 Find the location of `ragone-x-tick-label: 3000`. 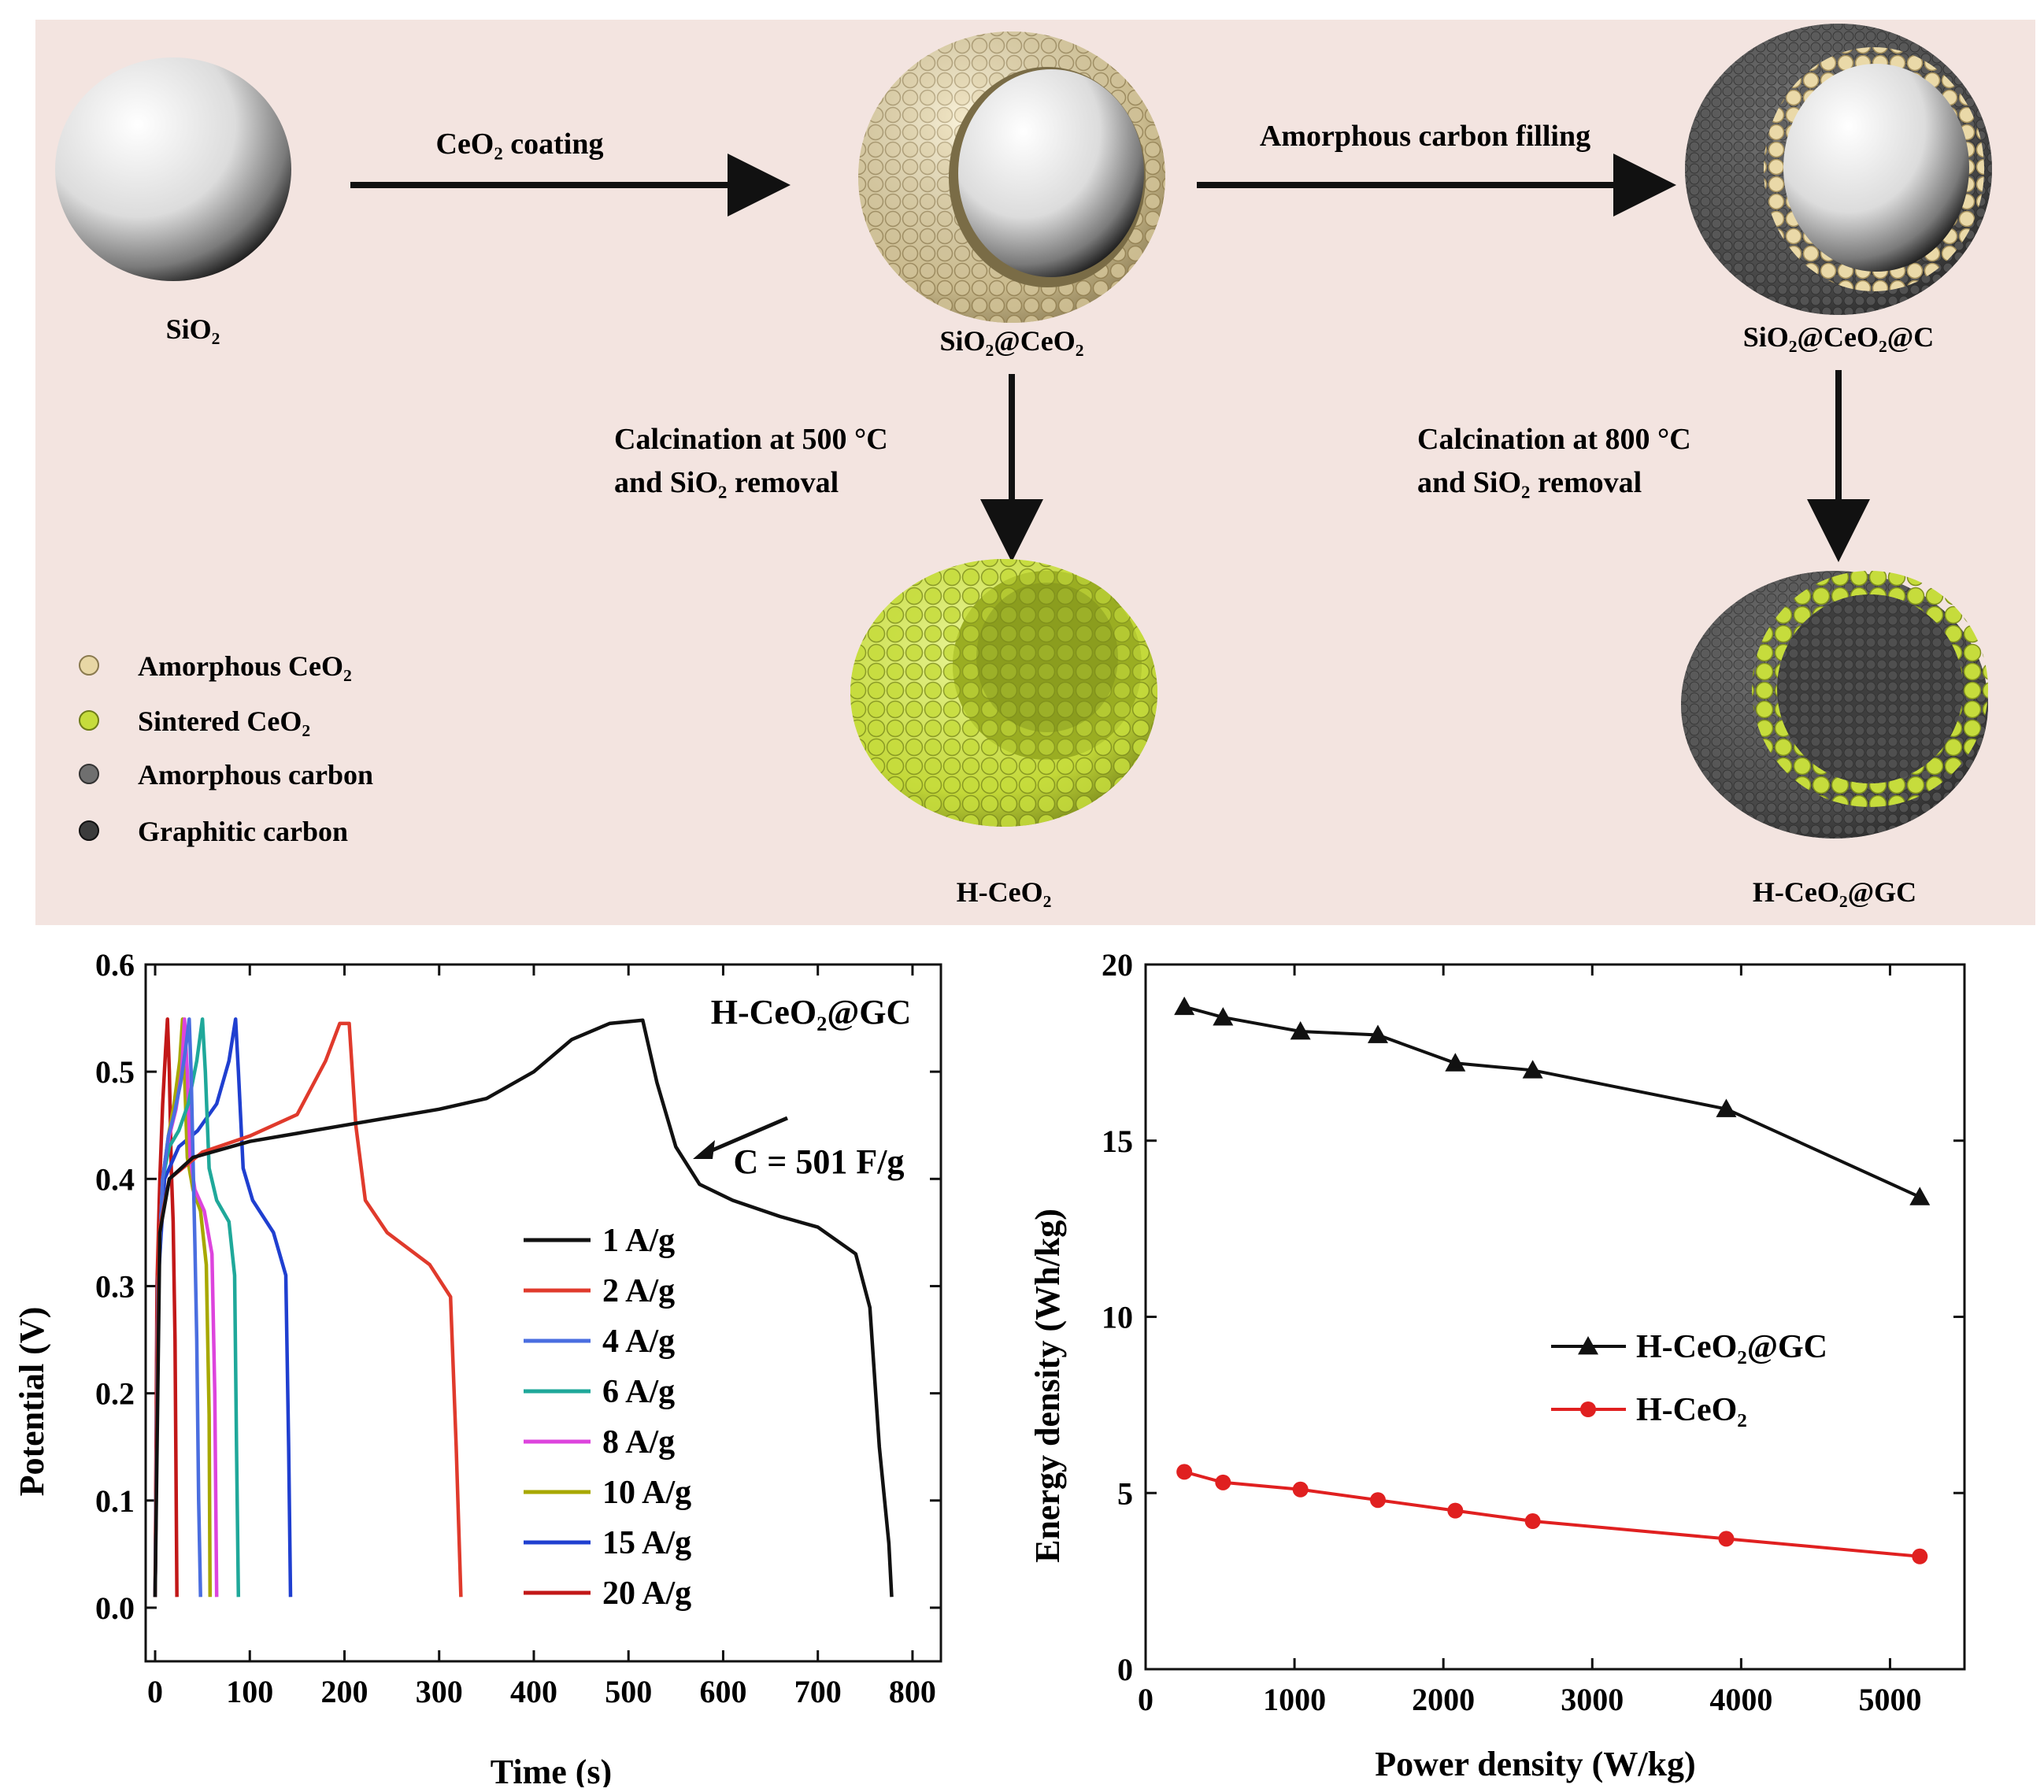

ragone-x-tick-label: 3000 is located at coordinates (1592, 1700).